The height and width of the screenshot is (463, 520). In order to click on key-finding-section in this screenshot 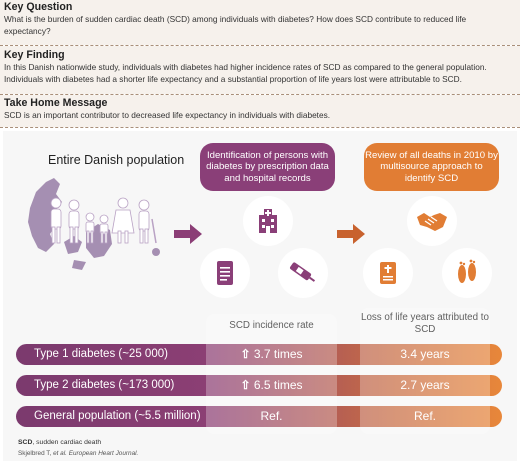, I will do `click(260, 70)`.